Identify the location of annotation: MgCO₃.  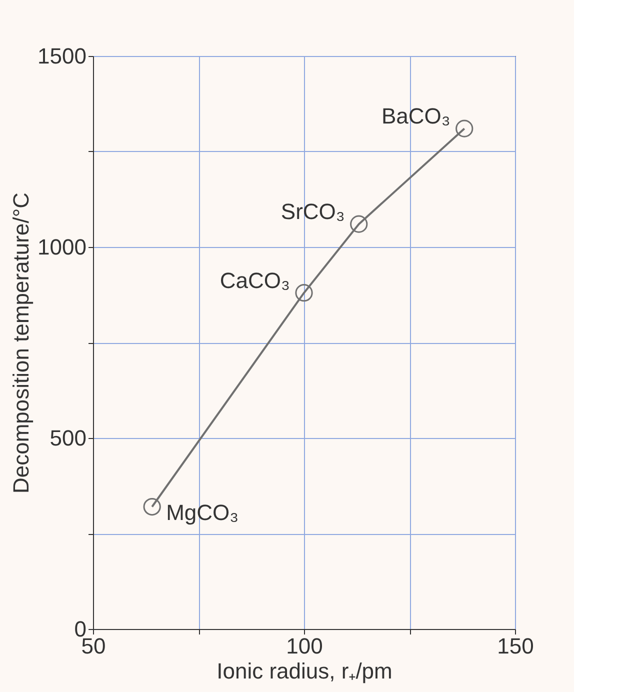
(202, 512).